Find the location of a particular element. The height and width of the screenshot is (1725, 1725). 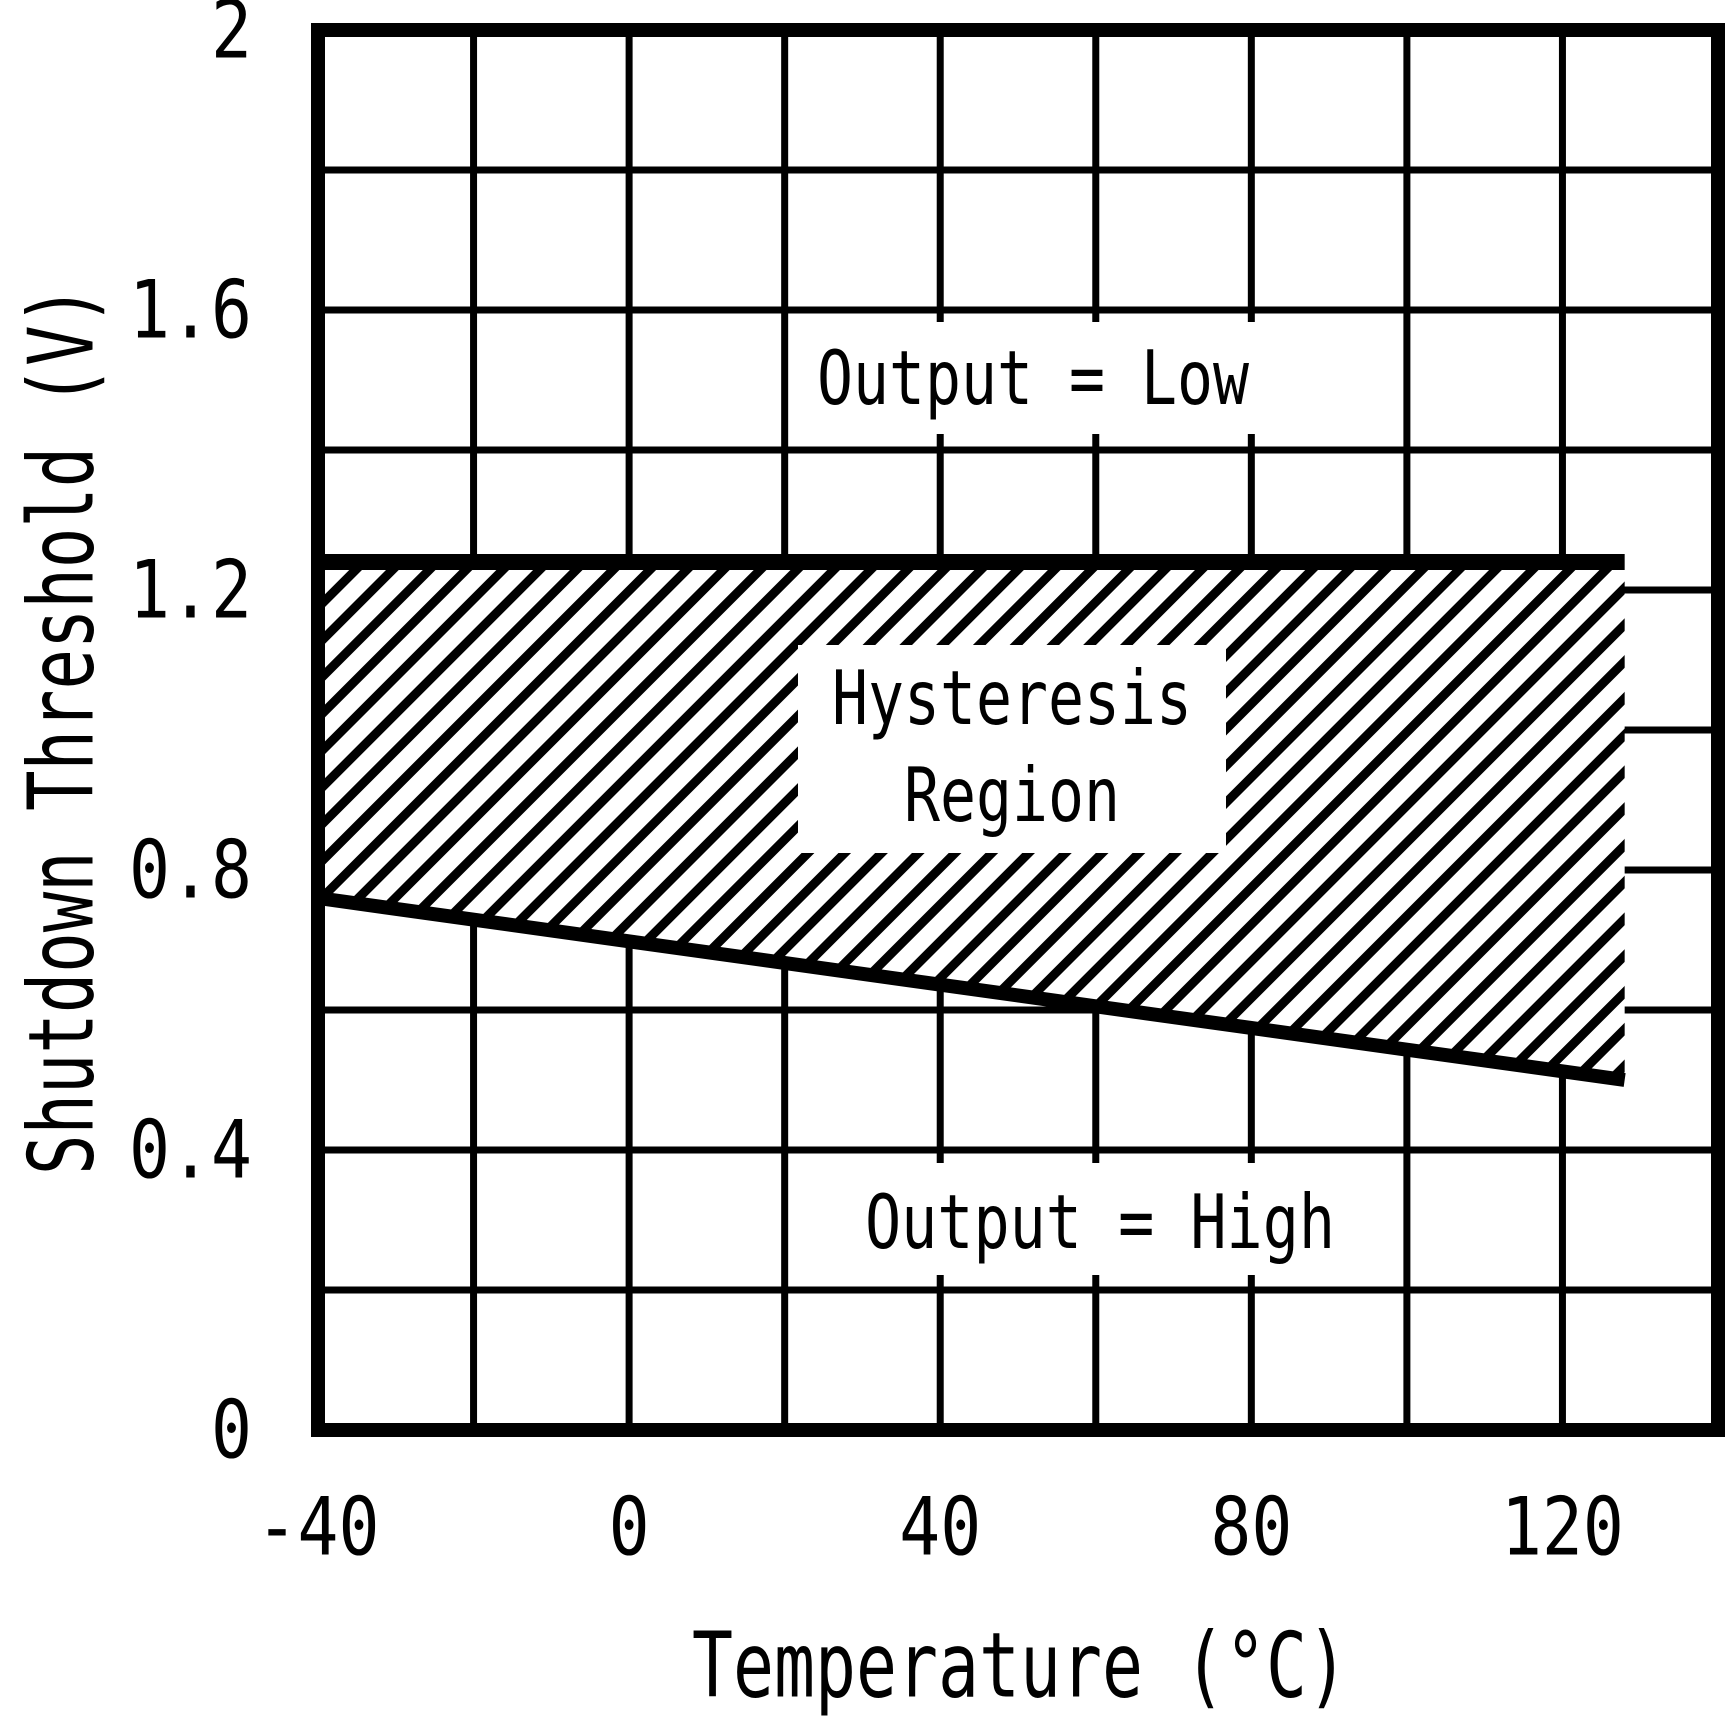

x-tick-labels: -40 0 40 80 120 is located at coordinates (940, 1527).